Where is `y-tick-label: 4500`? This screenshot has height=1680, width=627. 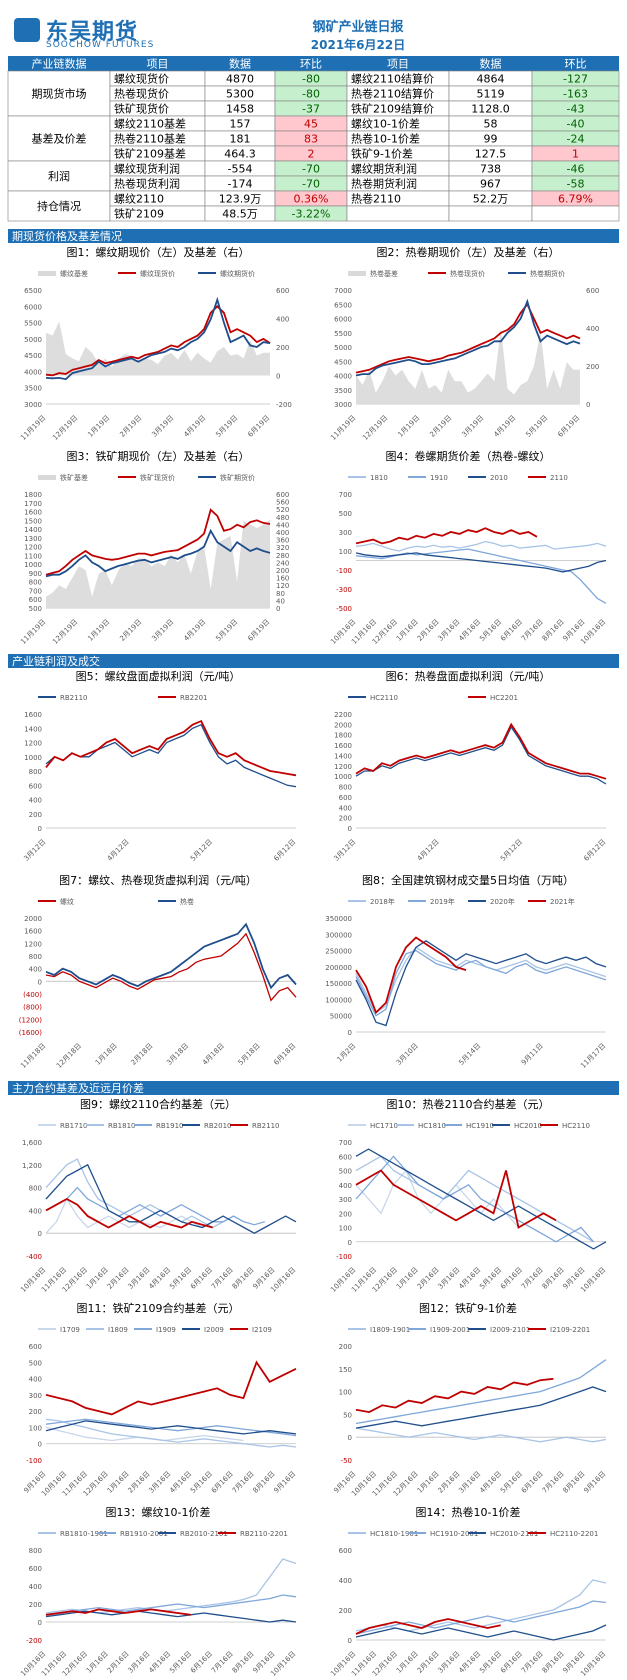
y-tick-label: 4500 is located at coordinates (33, 356).